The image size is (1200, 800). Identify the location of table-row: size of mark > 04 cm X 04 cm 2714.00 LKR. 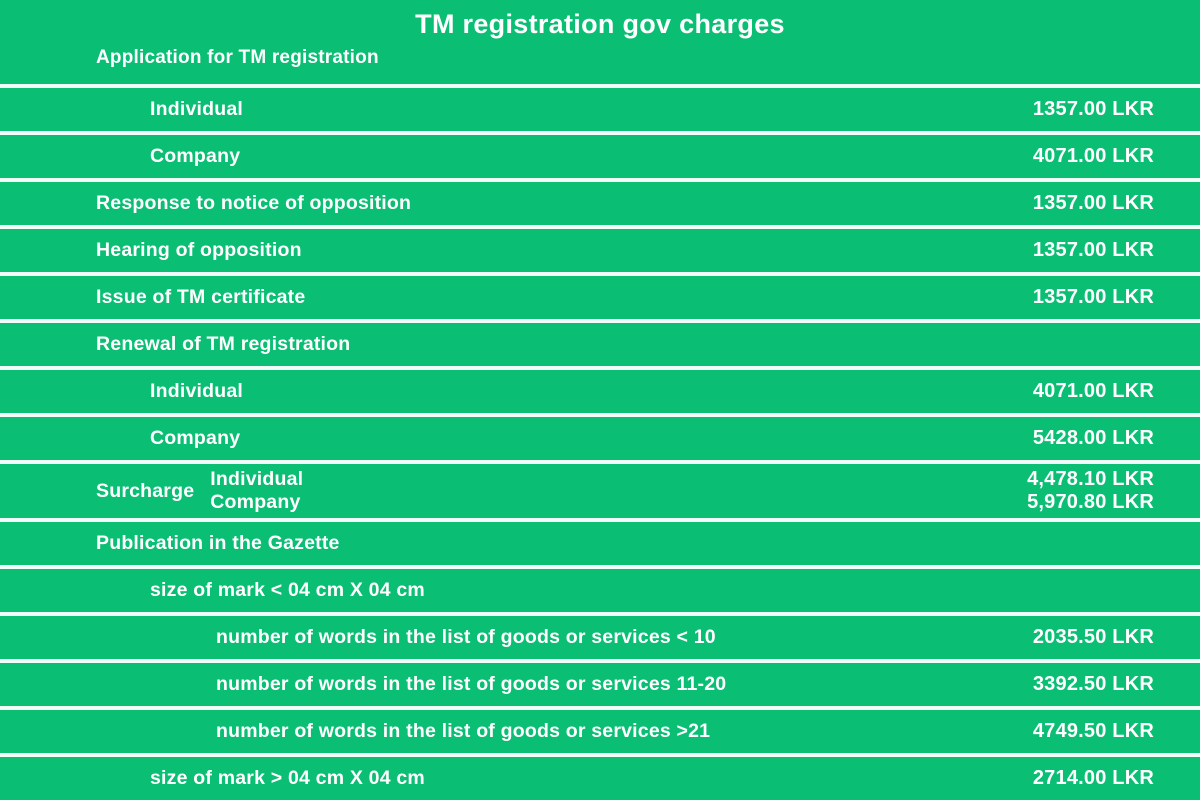
(600, 776).